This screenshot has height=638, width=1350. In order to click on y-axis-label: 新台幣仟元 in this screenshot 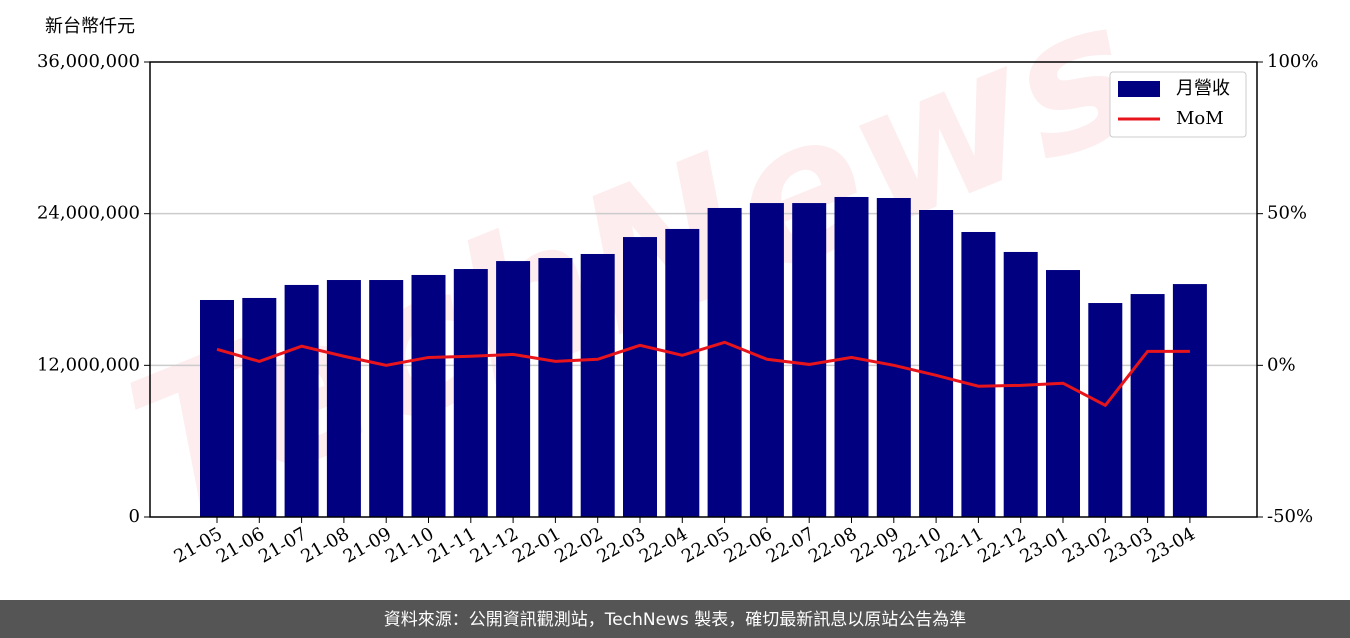, I will do `click(90, 26)`.